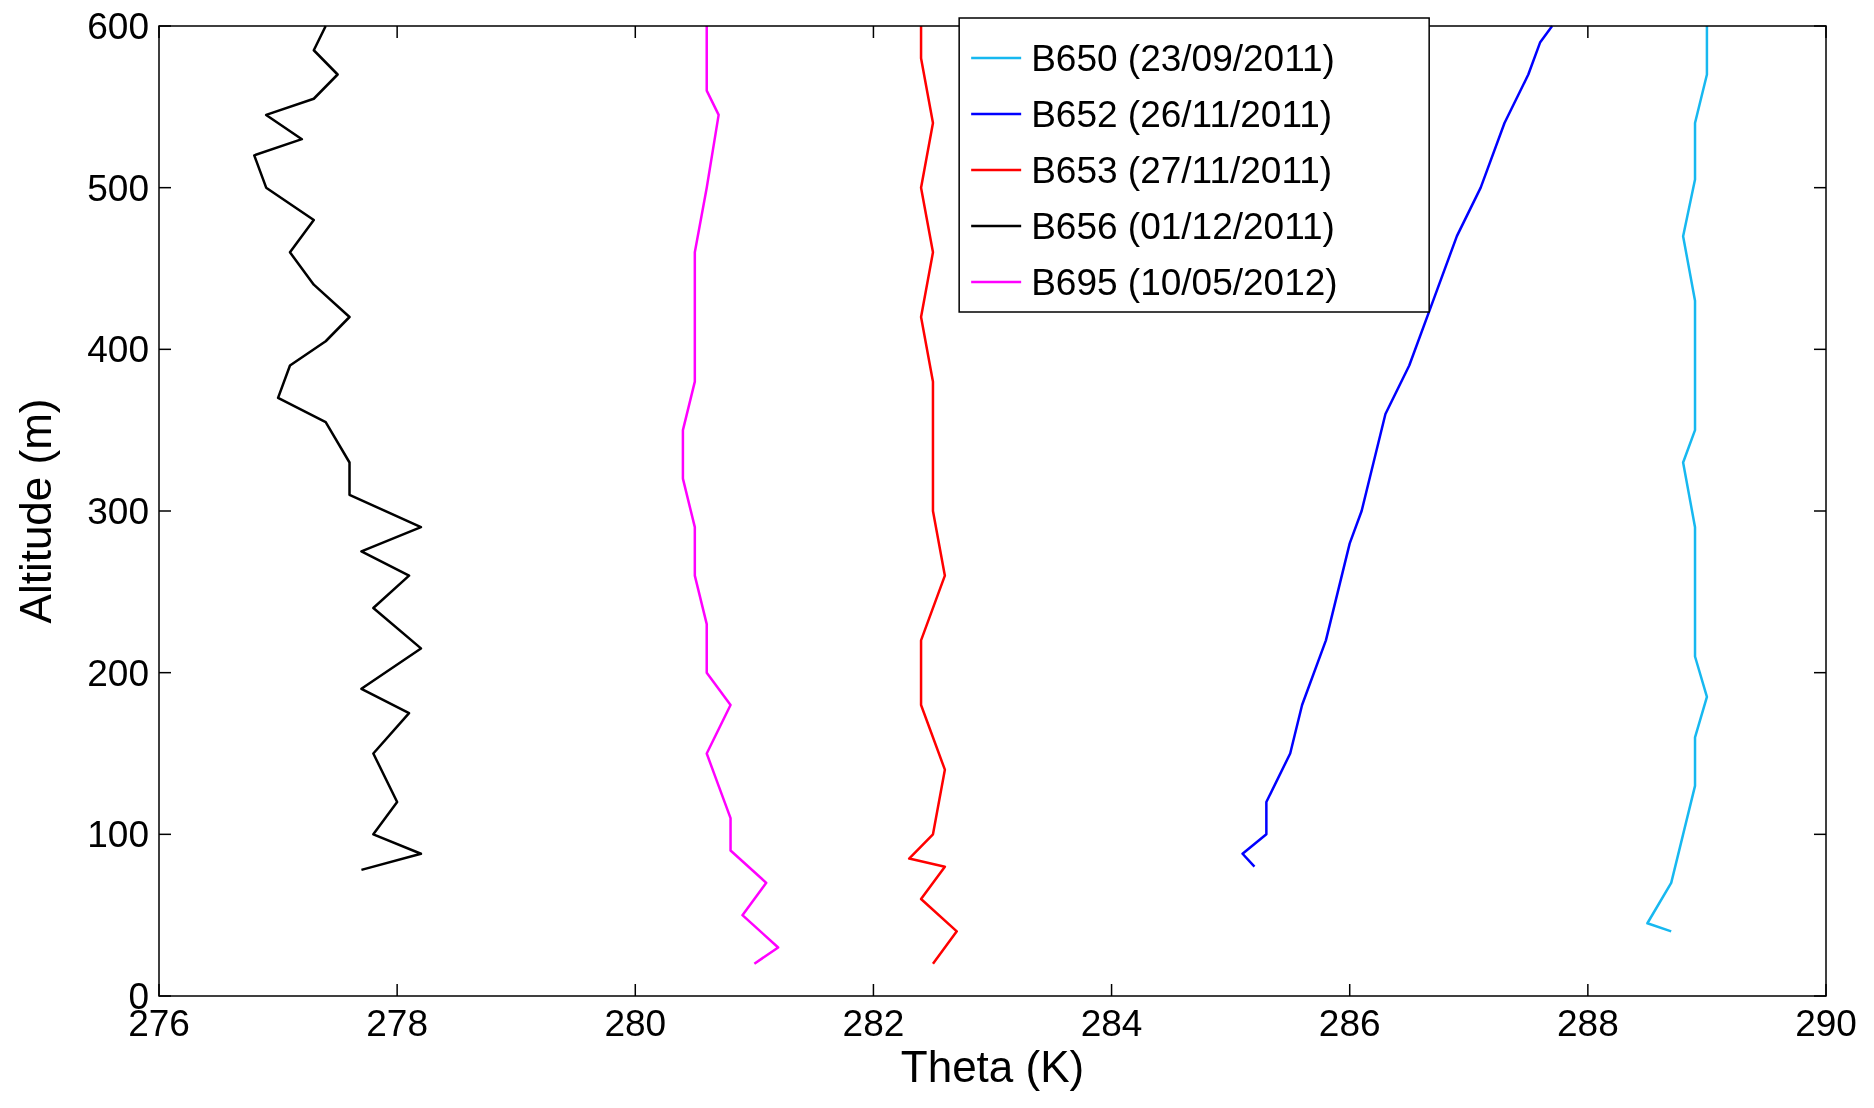  What do you see at coordinates (35, 511) in the screenshot?
I see `y-axis-title: Altitude (m)` at bounding box center [35, 511].